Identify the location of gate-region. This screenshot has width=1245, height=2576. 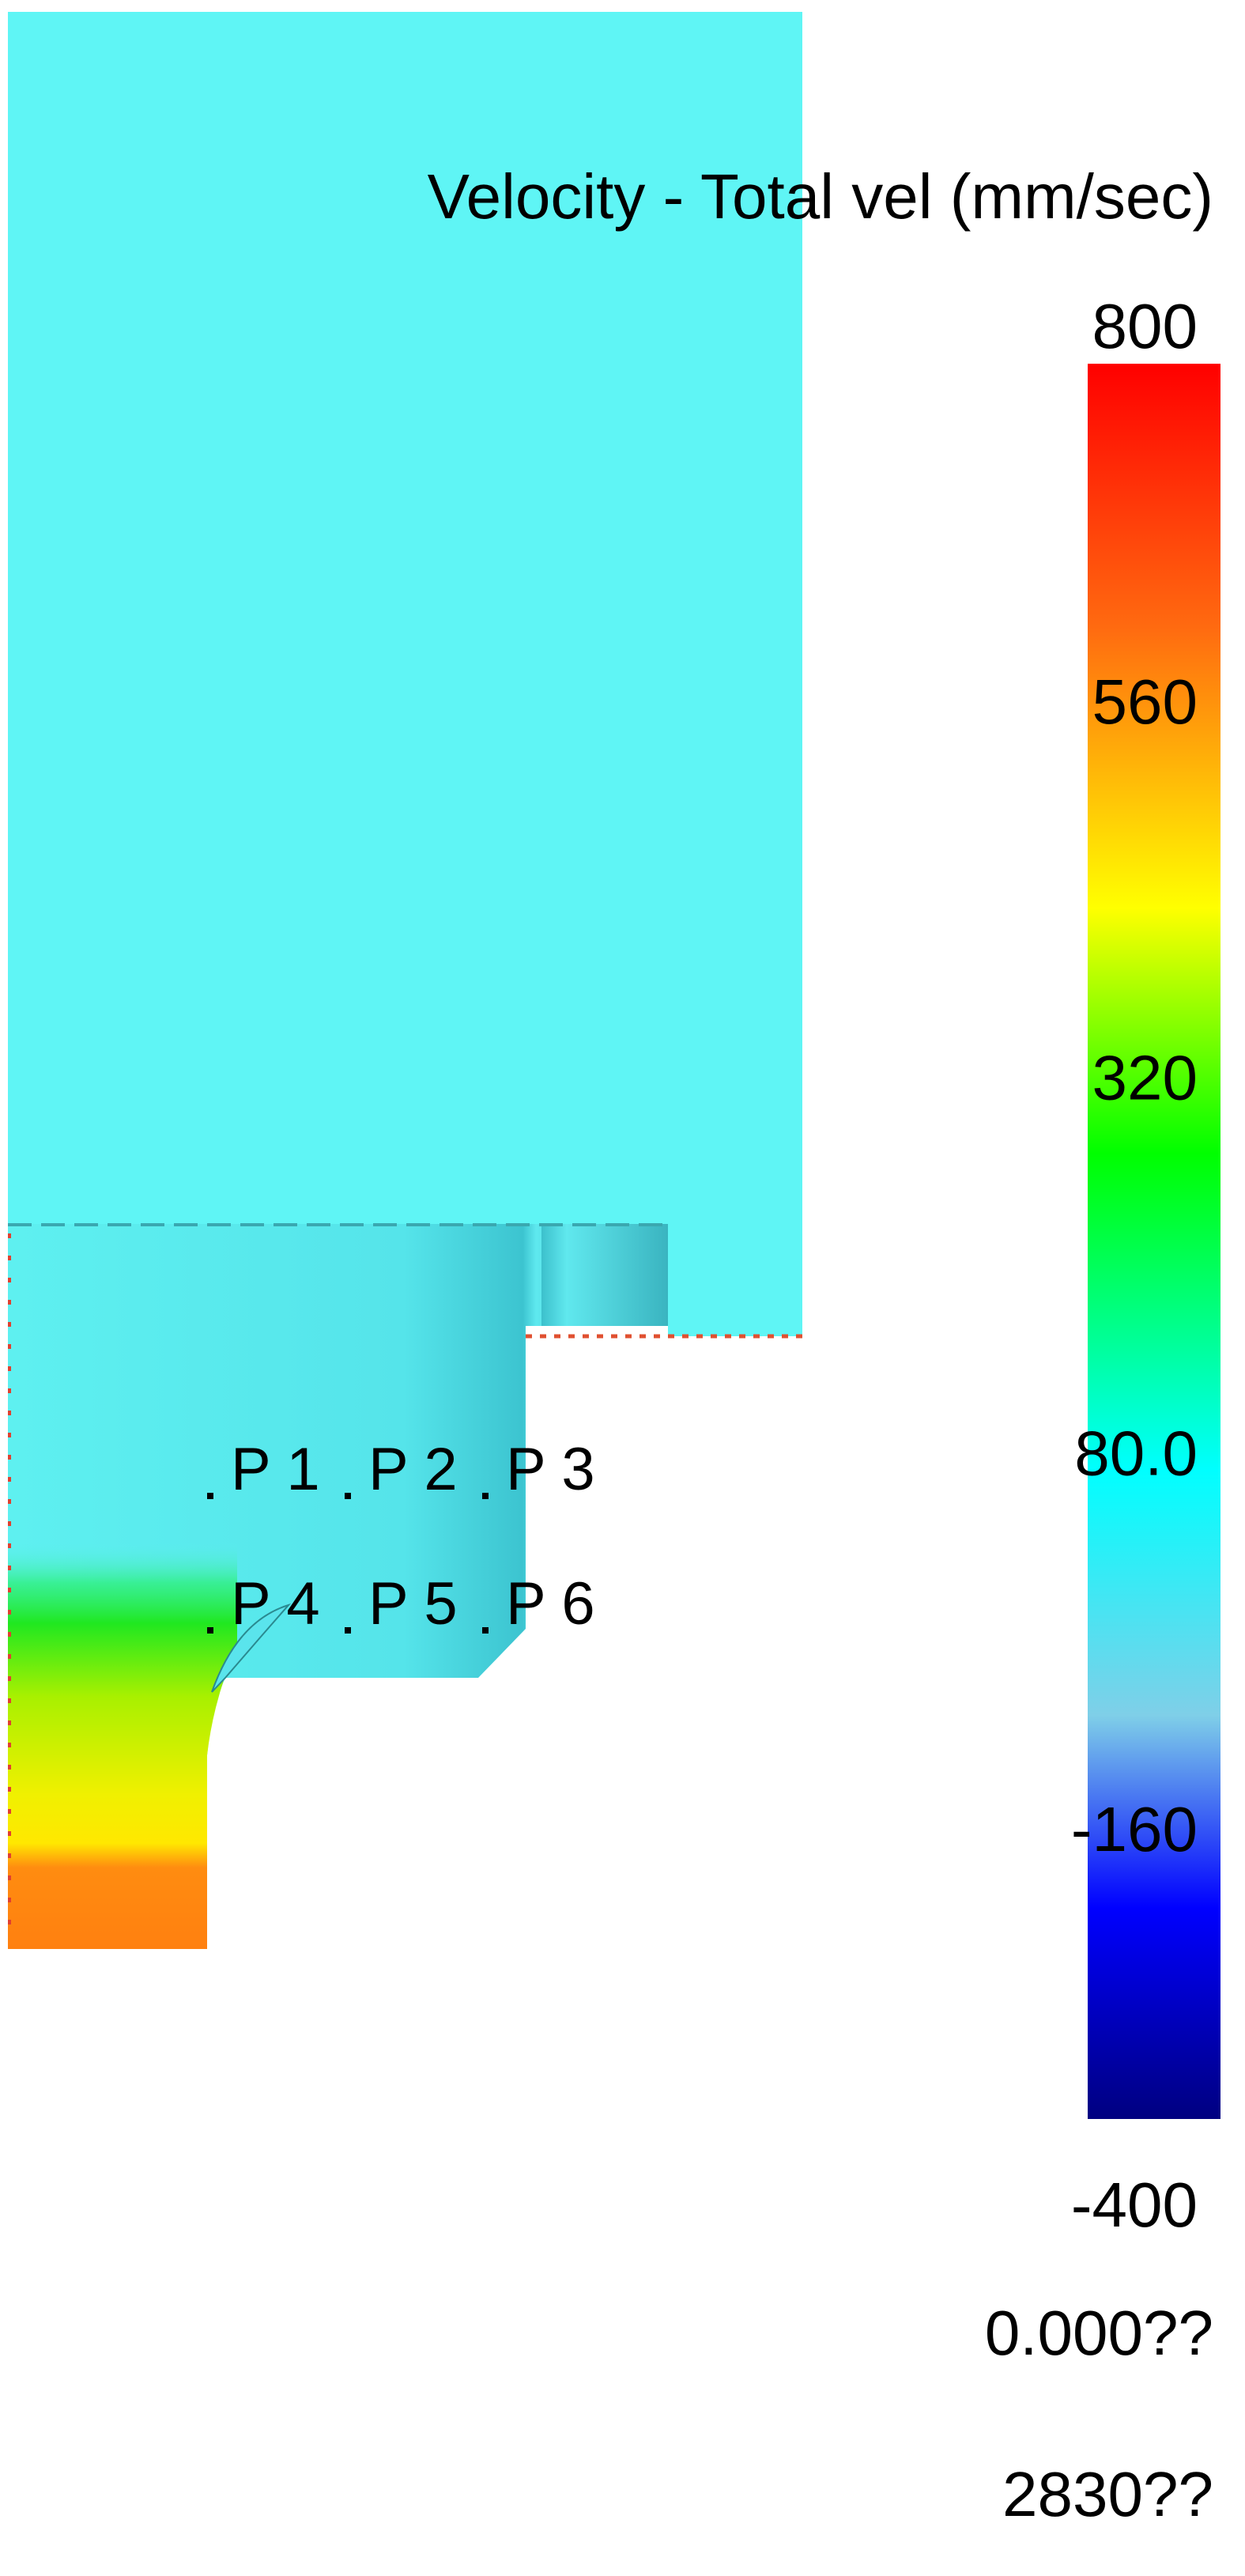
(122, 1745).